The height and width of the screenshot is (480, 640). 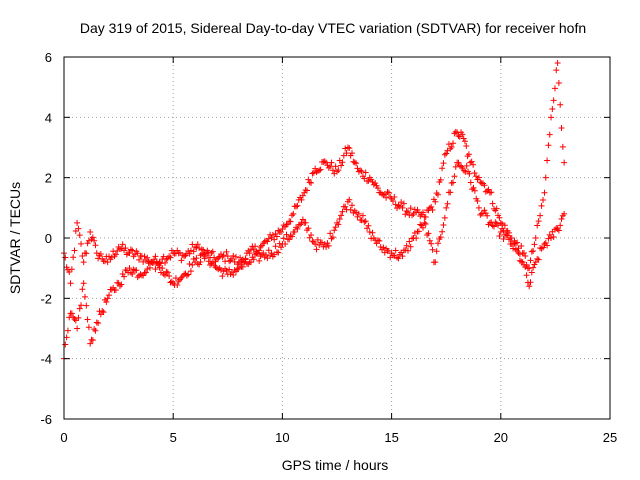 What do you see at coordinates (46, 359) in the screenshot?
I see `y-tick-label: -4` at bounding box center [46, 359].